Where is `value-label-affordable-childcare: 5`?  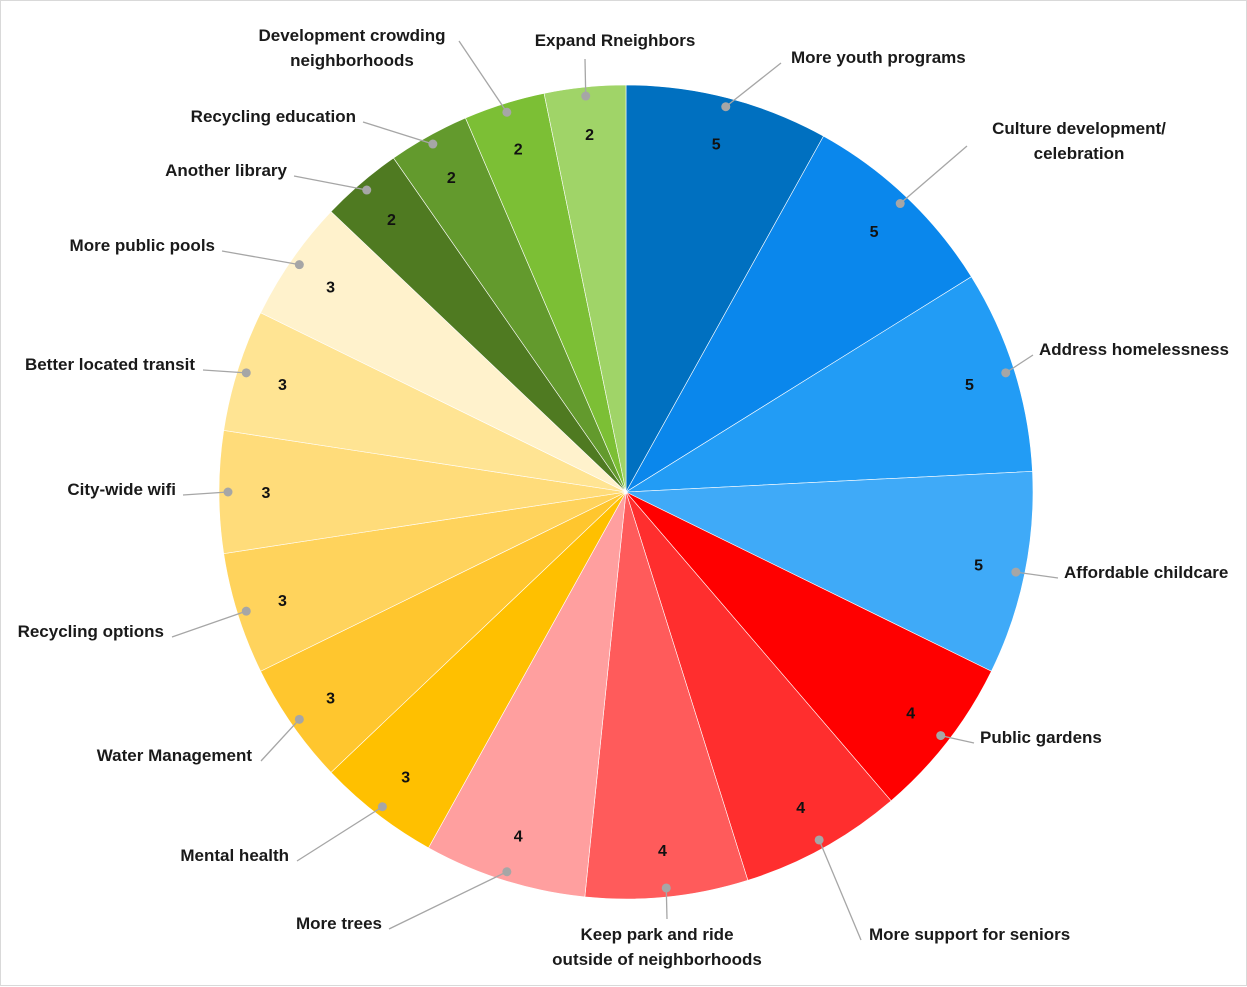
value-label-affordable-childcare: 5 is located at coordinates (978, 565).